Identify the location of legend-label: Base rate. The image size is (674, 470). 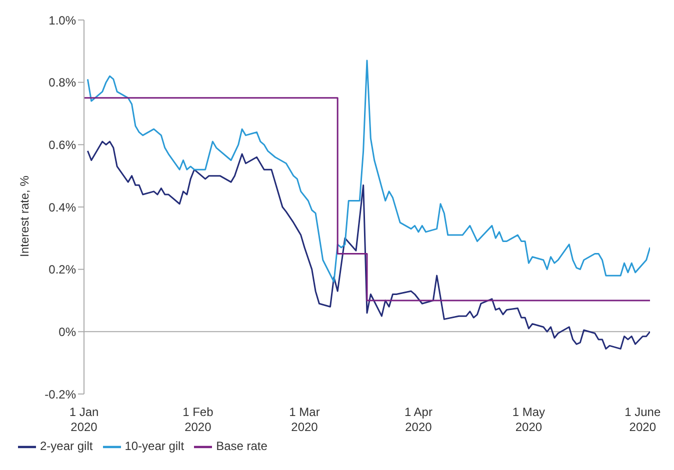
(242, 446).